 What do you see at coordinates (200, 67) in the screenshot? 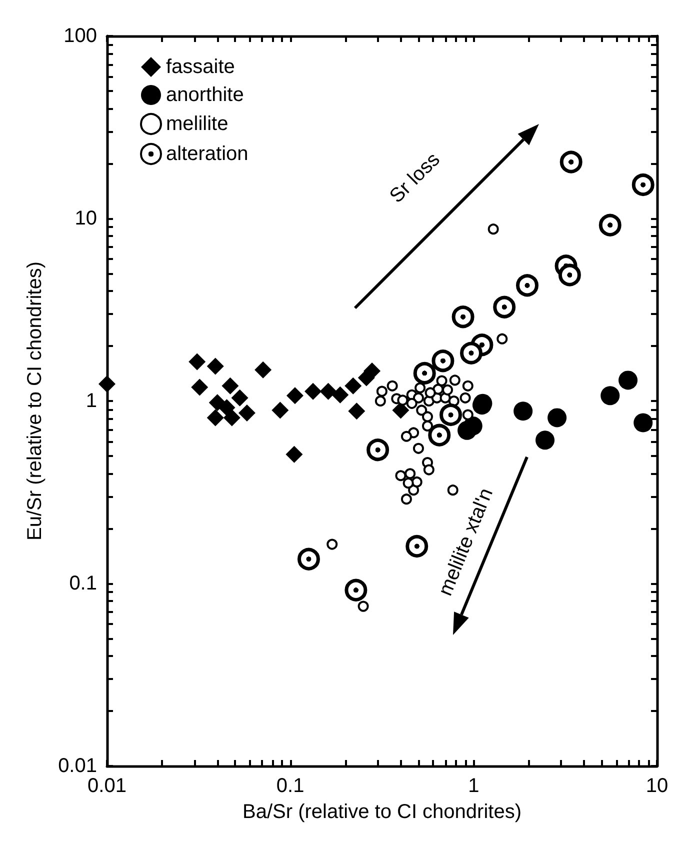
I see `legend-label: fassaite` at bounding box center [200, 67].